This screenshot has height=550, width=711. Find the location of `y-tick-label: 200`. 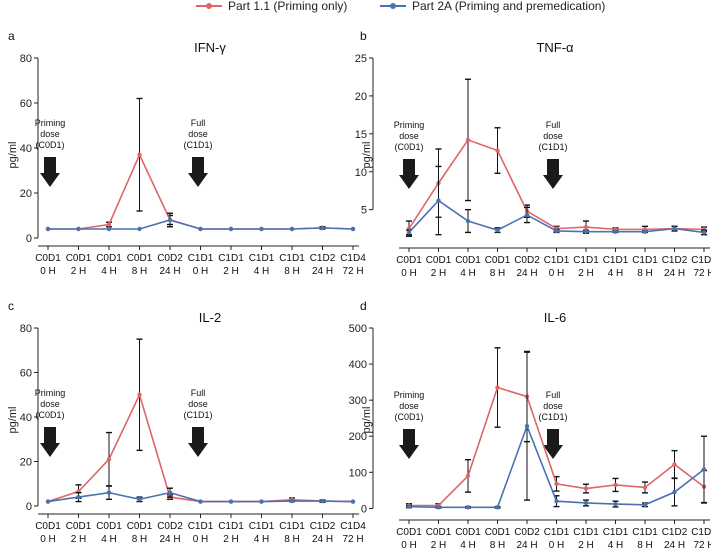

y-tick-label: 200 is located at coordinates (358, 437).